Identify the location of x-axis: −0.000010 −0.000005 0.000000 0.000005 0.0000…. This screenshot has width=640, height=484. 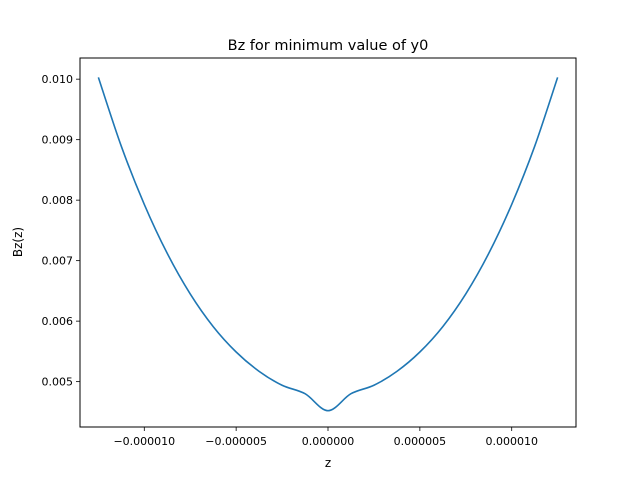
(325, 437).